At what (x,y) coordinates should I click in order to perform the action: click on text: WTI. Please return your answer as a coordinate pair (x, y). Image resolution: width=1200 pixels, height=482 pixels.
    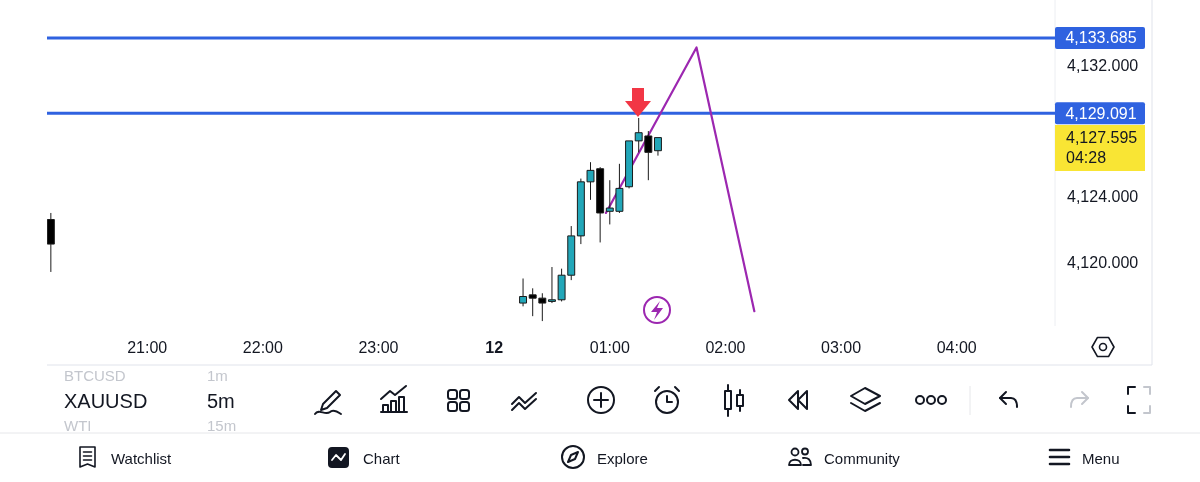
    Looking at the image, I should click on (78, 425).